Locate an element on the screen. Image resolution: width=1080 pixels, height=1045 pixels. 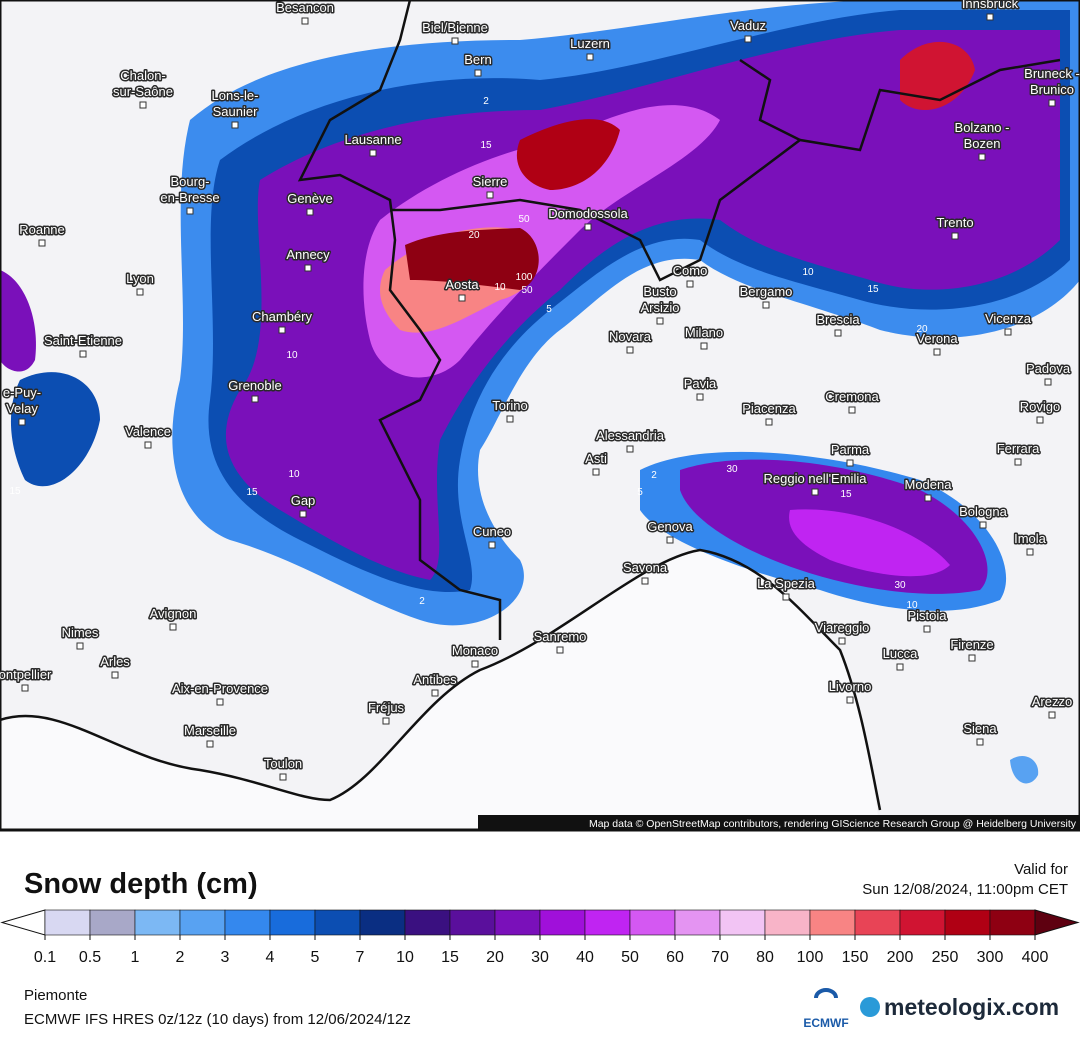
colorbar-tick-label: 10 is located at coordinates (405, 957).